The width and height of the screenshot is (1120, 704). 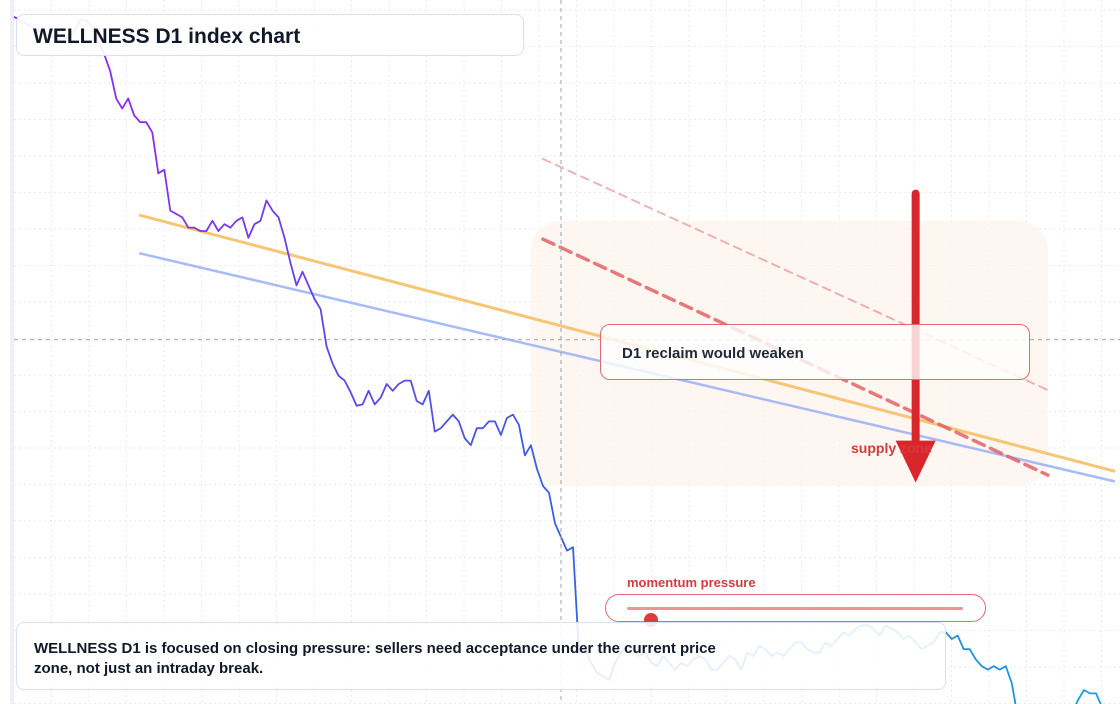 I want to click on reclaim-callout-text: D1 reclaim would weaken, so click(x=713, y=353).